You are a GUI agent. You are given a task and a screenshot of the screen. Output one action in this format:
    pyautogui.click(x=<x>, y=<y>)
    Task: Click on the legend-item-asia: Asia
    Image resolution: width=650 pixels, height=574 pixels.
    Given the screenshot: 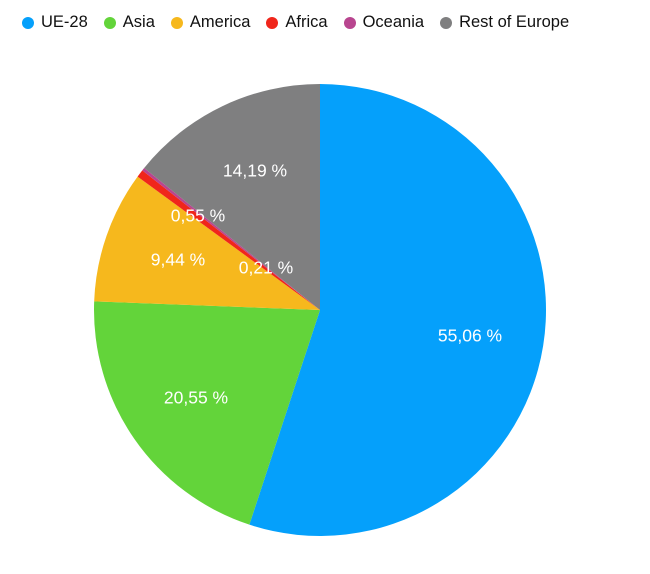 What is the action you would take?
    pyautogui.click(x=129, y=22)
    